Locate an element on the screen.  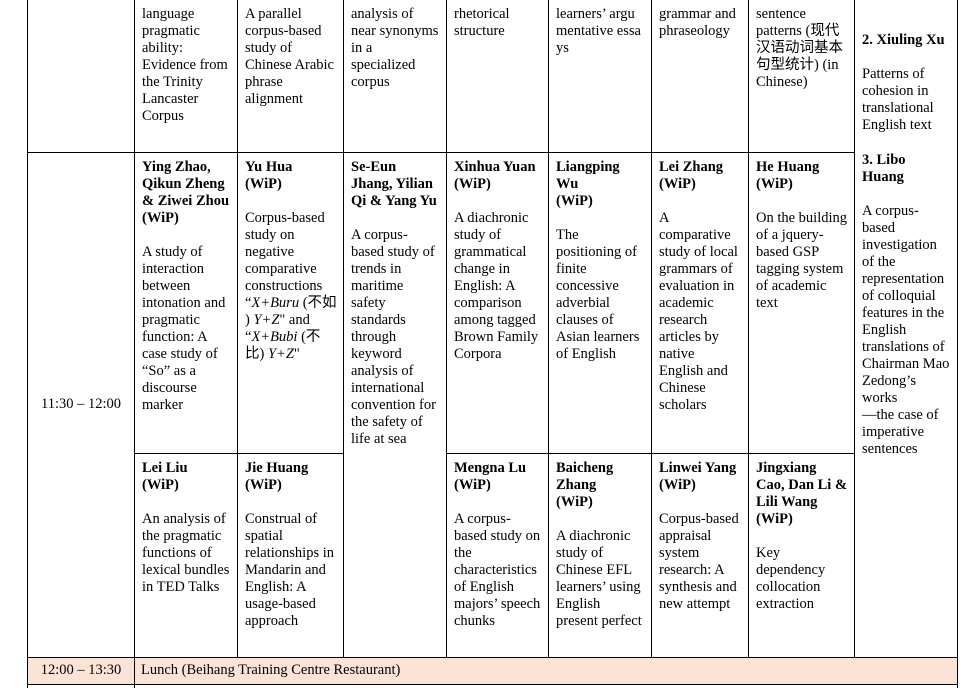
cell-title-continuation: learners’ argumentative essays is located at coordinates (600, 76).